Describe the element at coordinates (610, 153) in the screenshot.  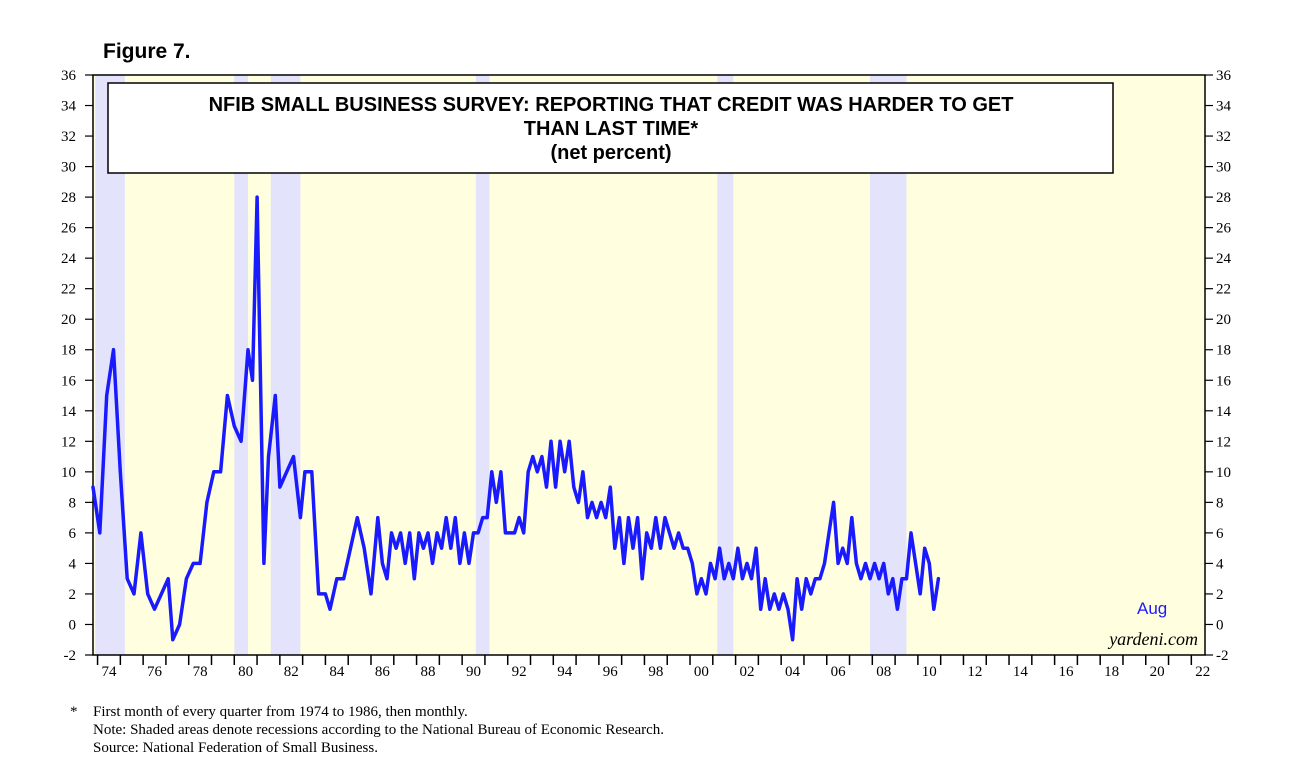
I see `title-line-3: (net percent)` at that location.